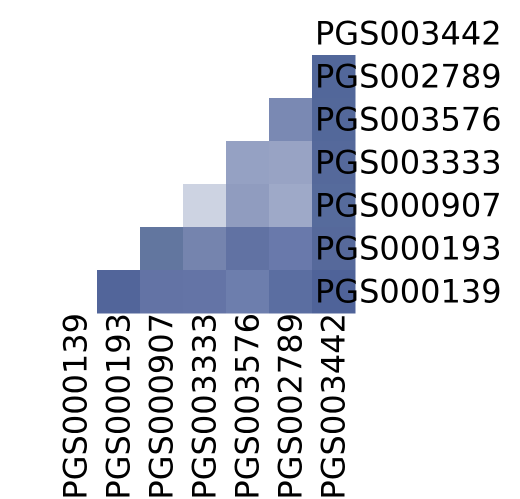  What do you see at coordinates (334, 163) in the screenshot?
I see `heatmap-cell-PGS003333-PGS003442` at bounding box center [334, 163].